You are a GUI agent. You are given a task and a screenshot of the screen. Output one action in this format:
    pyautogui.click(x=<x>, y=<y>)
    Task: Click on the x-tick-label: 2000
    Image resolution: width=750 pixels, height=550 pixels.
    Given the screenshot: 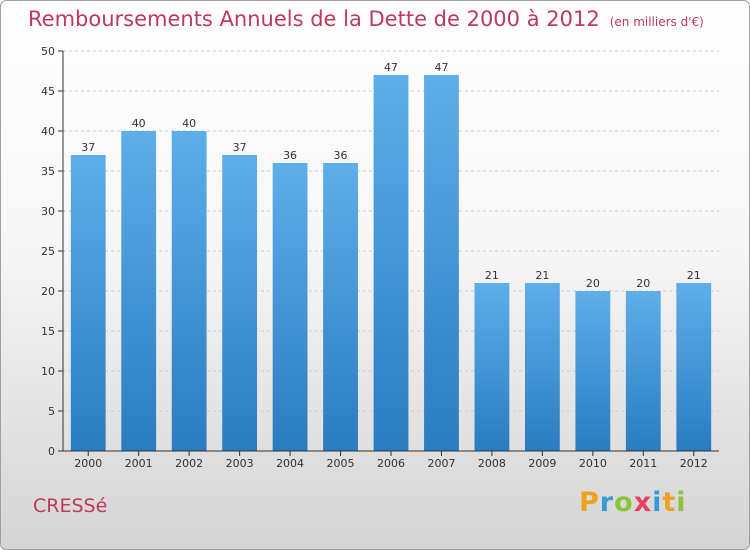 What is the action you would take?
    pyautogui.click(x=88, y=463)
    